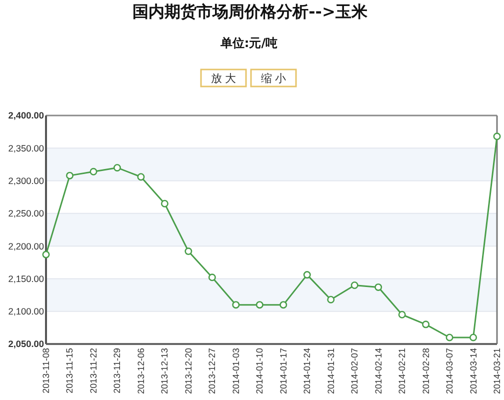 The height and width of the screenshot is (400, 504). Describe the element at coordinates (165, 371) in the screenshot. I see `x-tick-label: 2013-12-13` at that location.